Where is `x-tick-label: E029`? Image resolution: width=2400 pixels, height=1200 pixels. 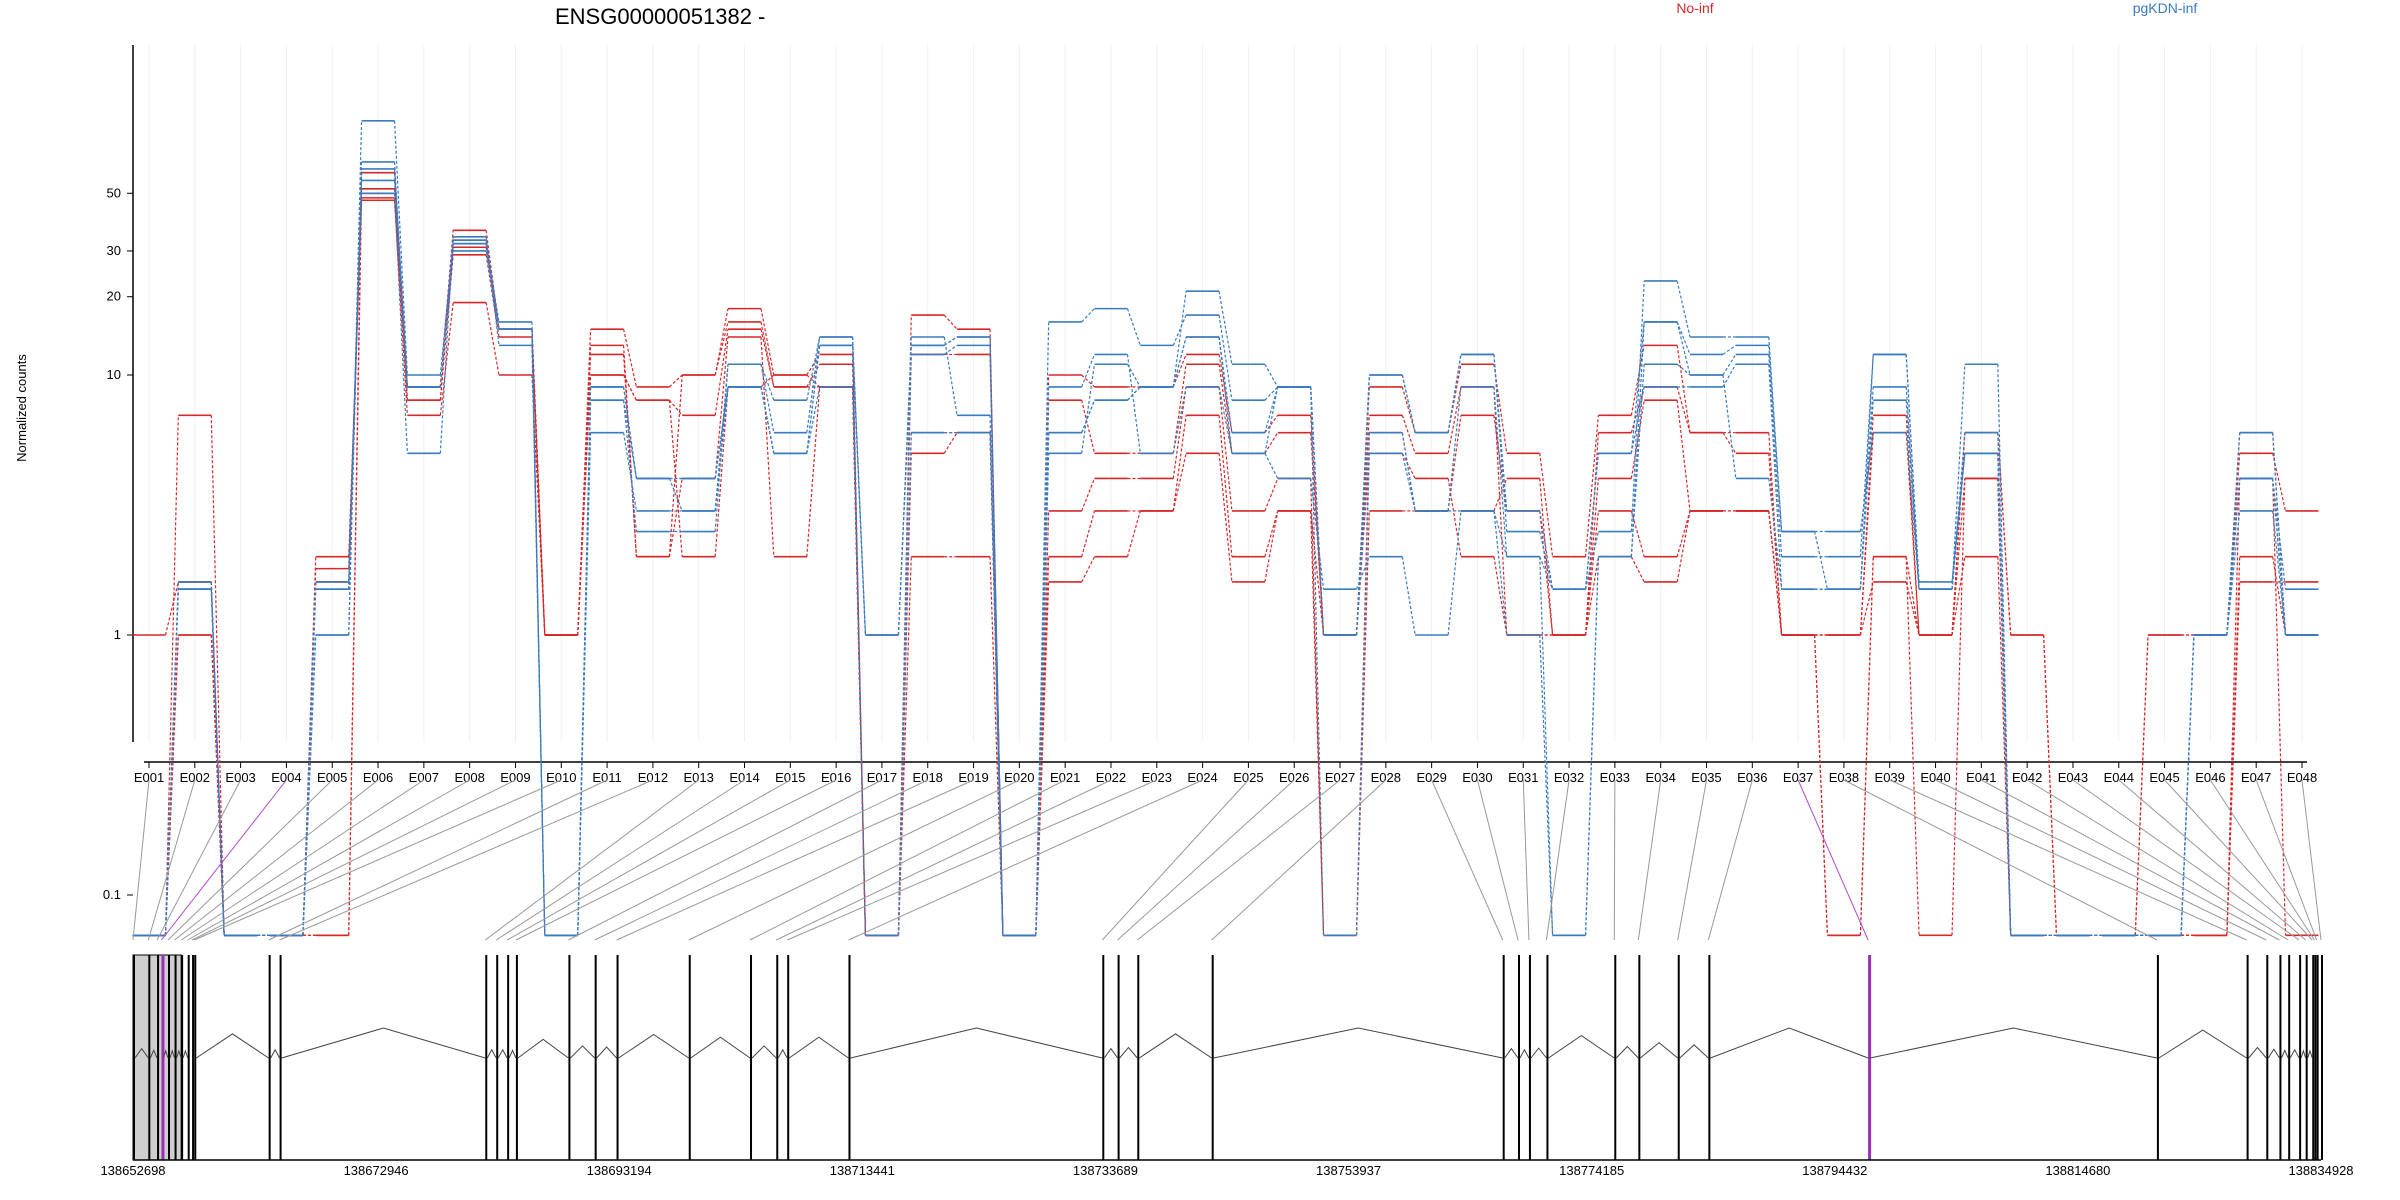
x-tick-label: E029 is located at coordinates (1431, 777).